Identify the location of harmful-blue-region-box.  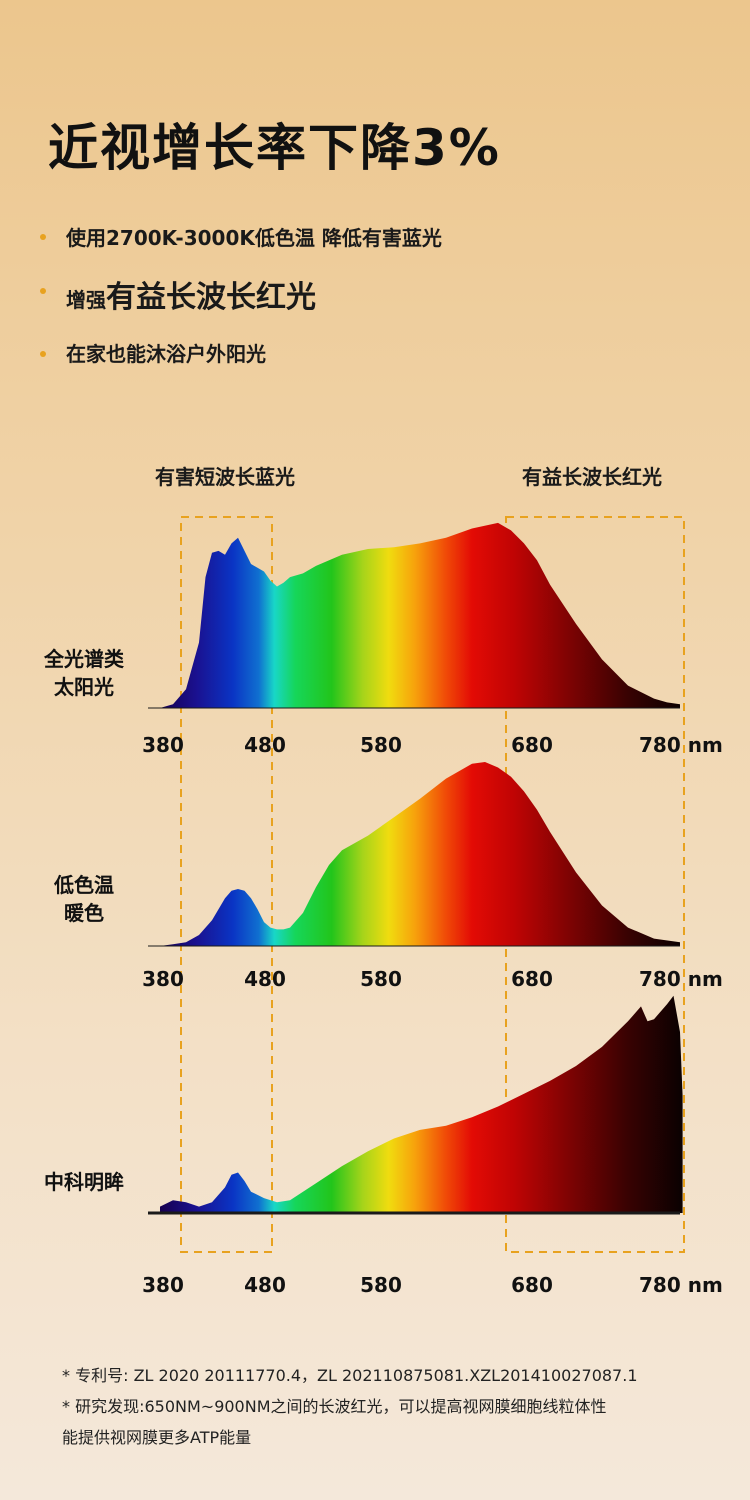
(226, 884).